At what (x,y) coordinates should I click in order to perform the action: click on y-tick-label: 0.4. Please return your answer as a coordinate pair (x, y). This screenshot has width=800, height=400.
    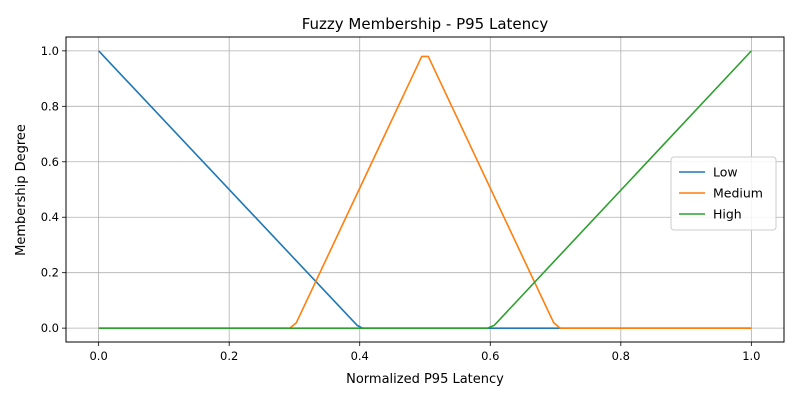
    Looking at the image, I should click on (50, 217).